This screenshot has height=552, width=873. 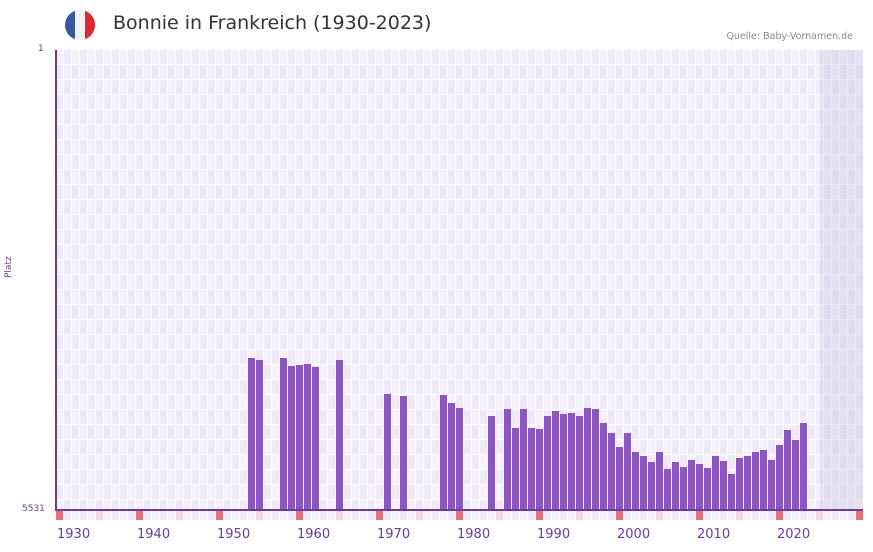 What do you see at coordinates (715, 482) in the screenshot?
I see `bar-2010` at bounding box center [715, 482].